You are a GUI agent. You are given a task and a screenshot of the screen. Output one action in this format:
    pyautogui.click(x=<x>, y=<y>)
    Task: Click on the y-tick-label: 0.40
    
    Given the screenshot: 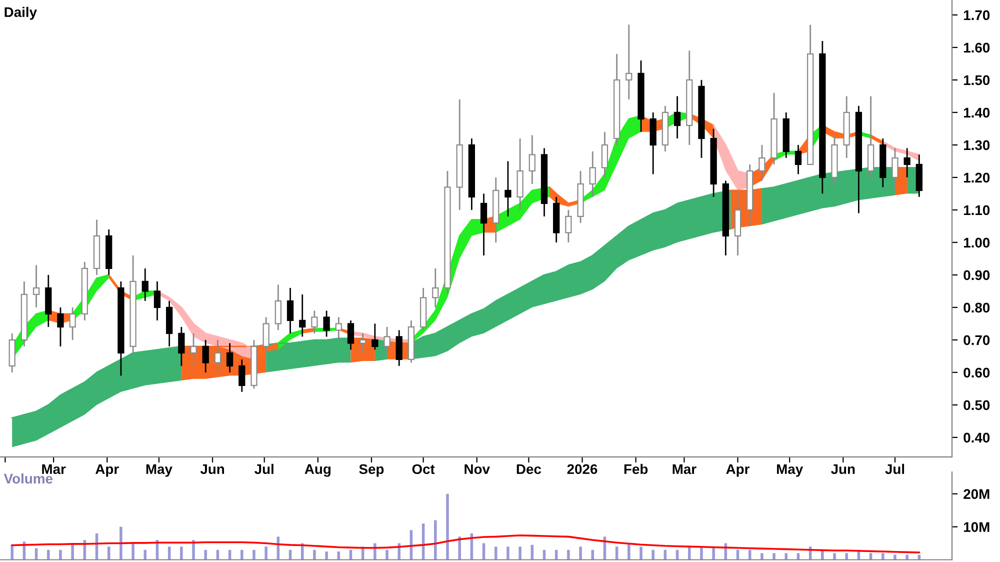 What is the action you would take?
    pyautogui.click(x=977, y=437)
    